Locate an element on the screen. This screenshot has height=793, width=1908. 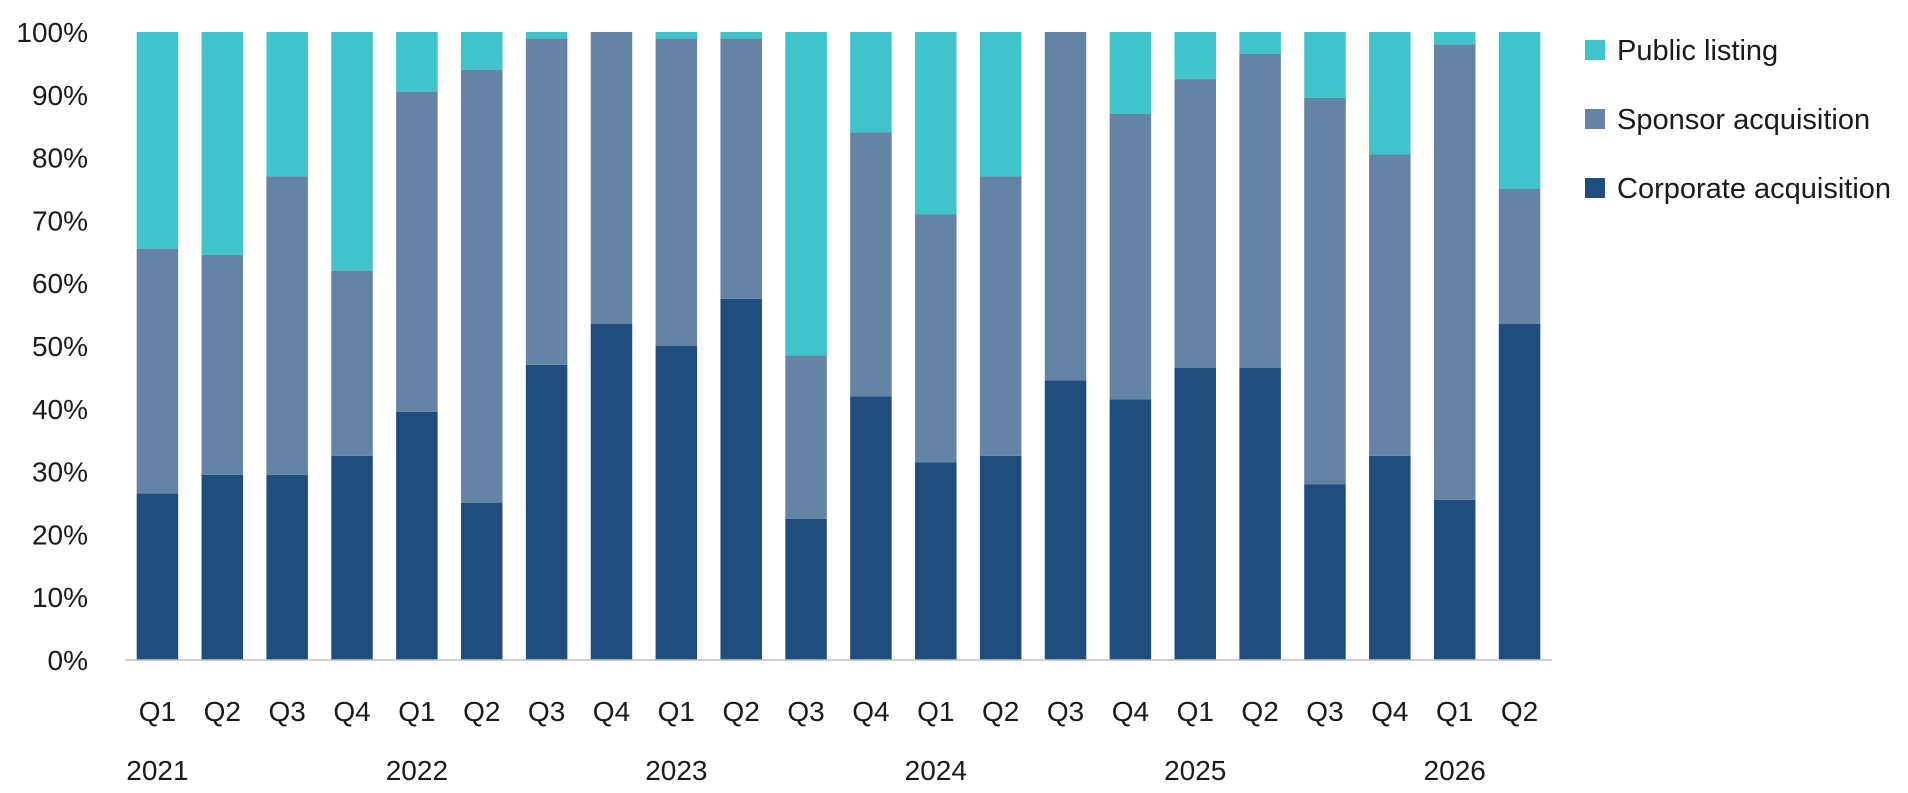
y-tick-label: 0% is located at coordinates (68, 660).